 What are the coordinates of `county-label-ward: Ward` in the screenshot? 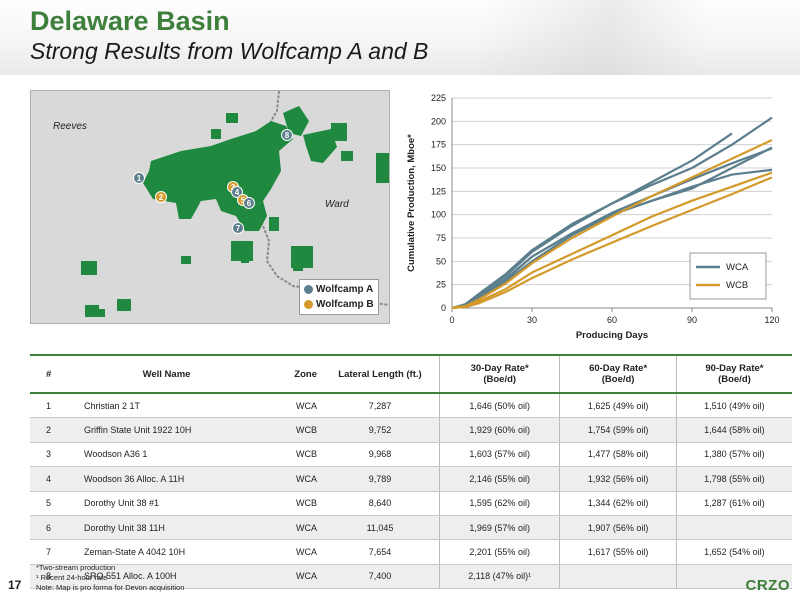 It's located at (337, 204).